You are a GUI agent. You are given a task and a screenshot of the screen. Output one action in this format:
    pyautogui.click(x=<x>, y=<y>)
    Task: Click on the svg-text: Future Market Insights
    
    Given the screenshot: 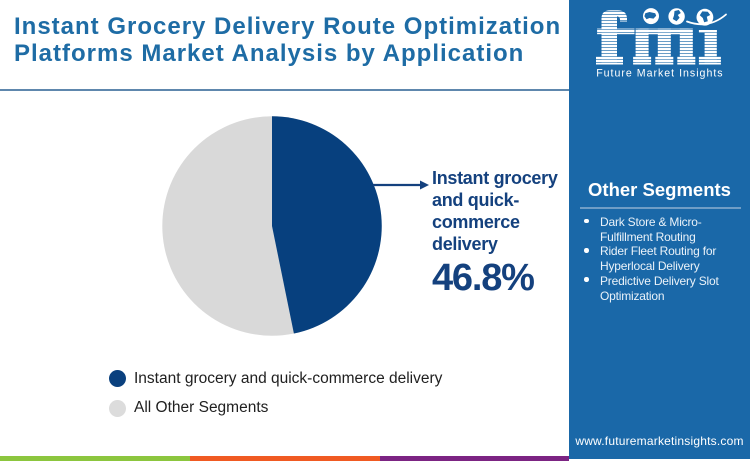 What is the action you would take?
    pyautogui.click(x=659, y=73)
    